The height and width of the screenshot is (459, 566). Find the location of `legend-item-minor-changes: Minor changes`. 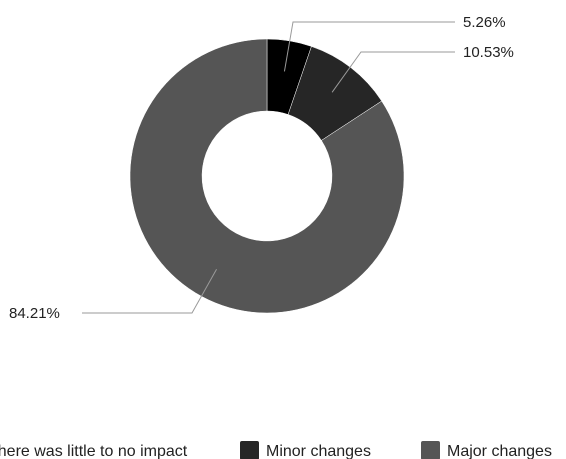

legend-item-minor-changes: Minor changes is located at coordinates (305, 450).